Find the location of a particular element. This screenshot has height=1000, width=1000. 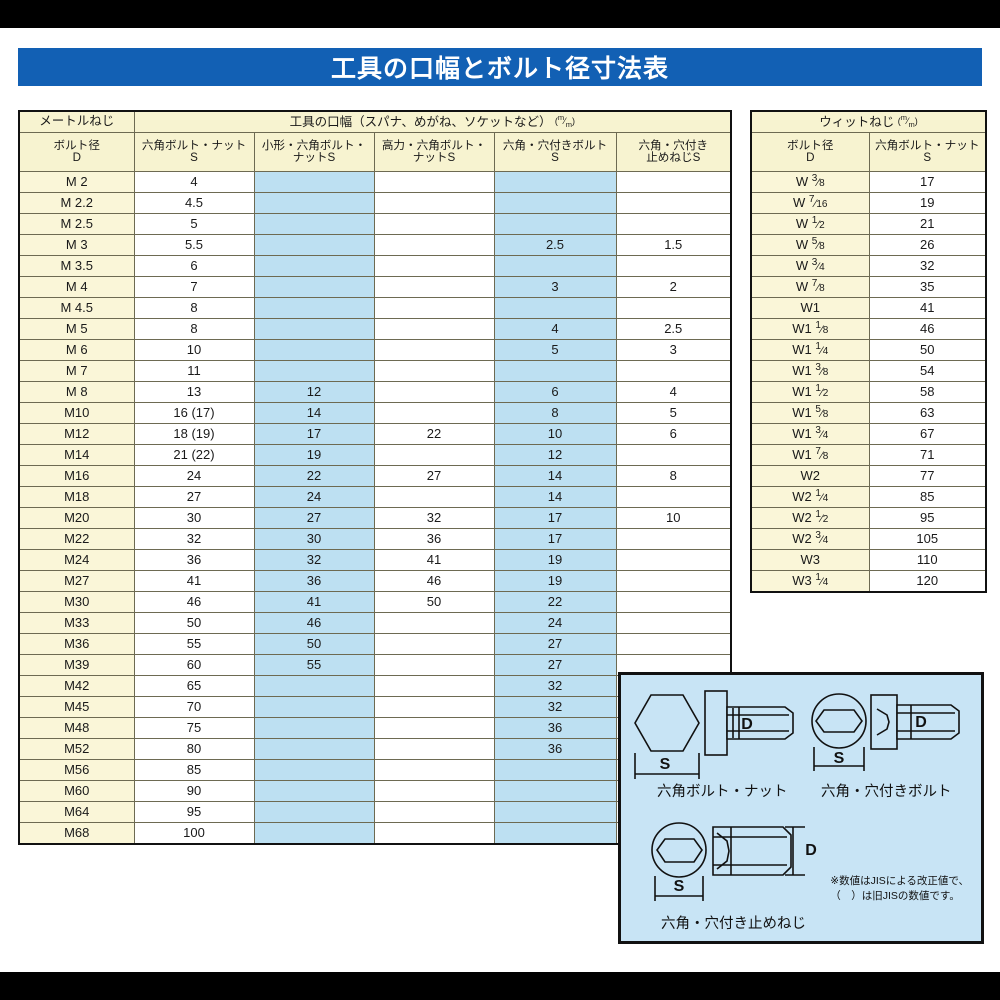

whitworth-bolt-diameter-cell: W2 1⁄4 is located at coordinates (810, 497).